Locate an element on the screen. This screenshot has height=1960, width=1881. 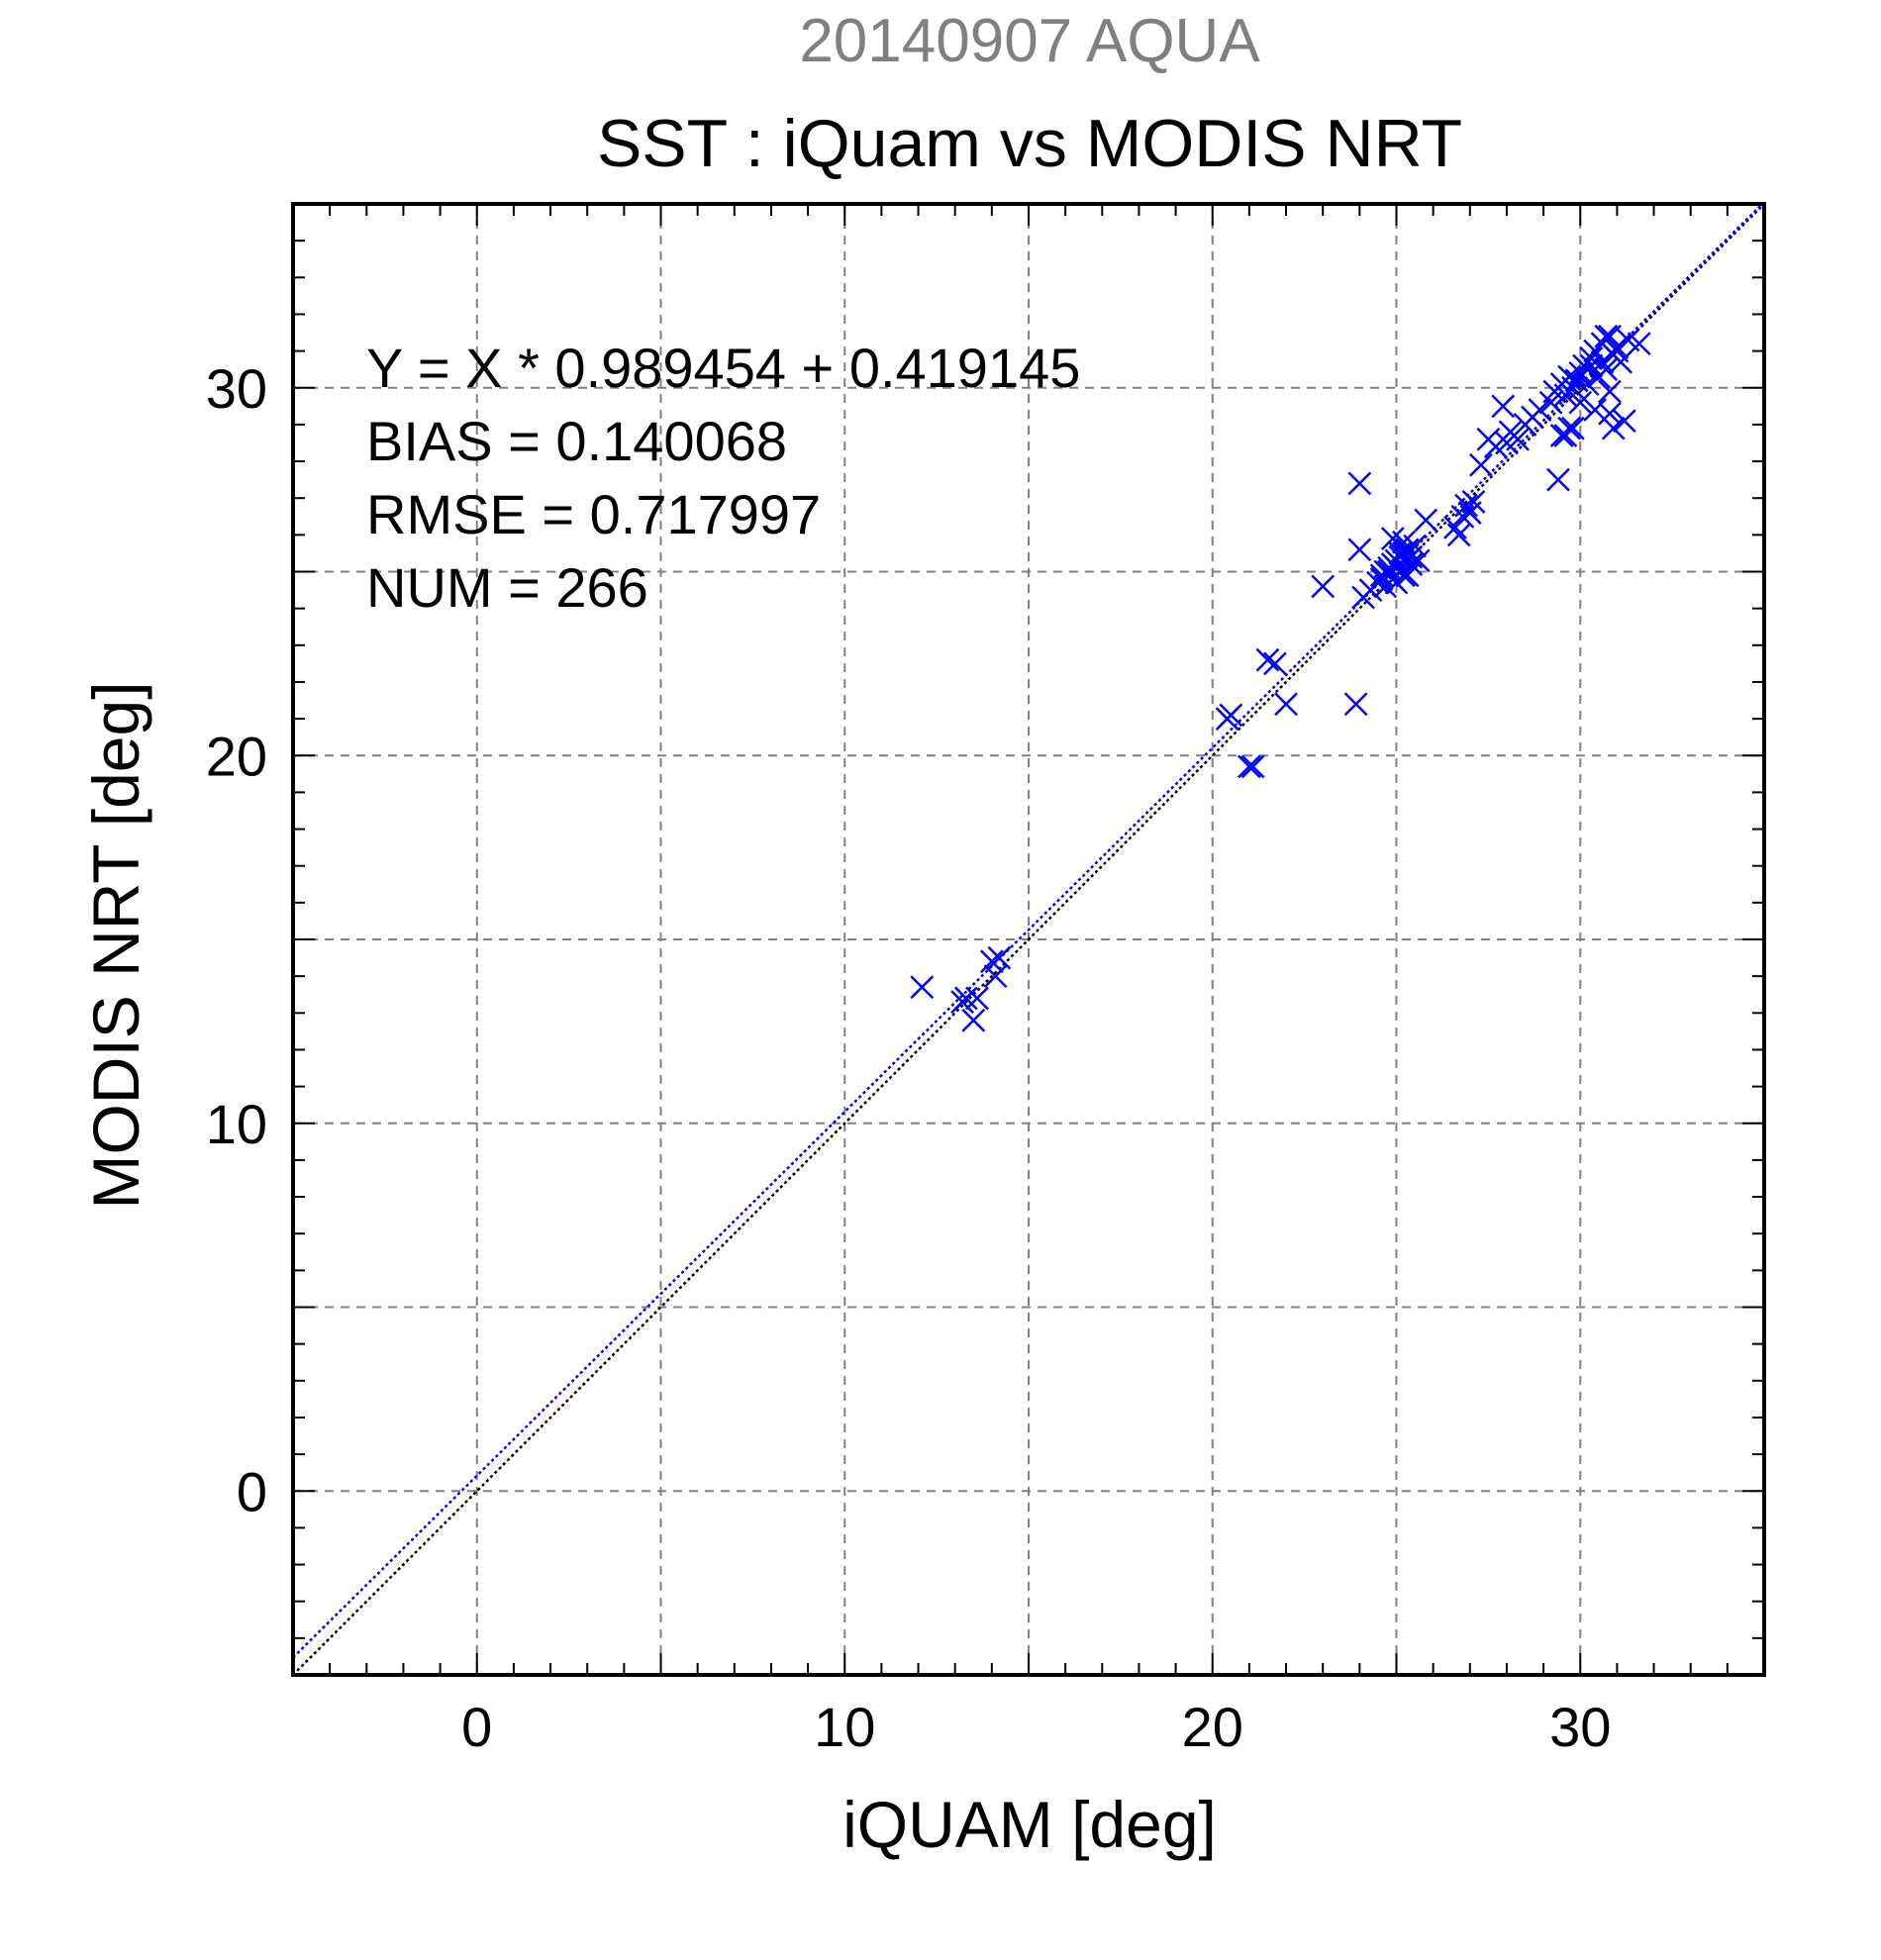
y-tick-label: 0 is located at coordinates (252, 1491).